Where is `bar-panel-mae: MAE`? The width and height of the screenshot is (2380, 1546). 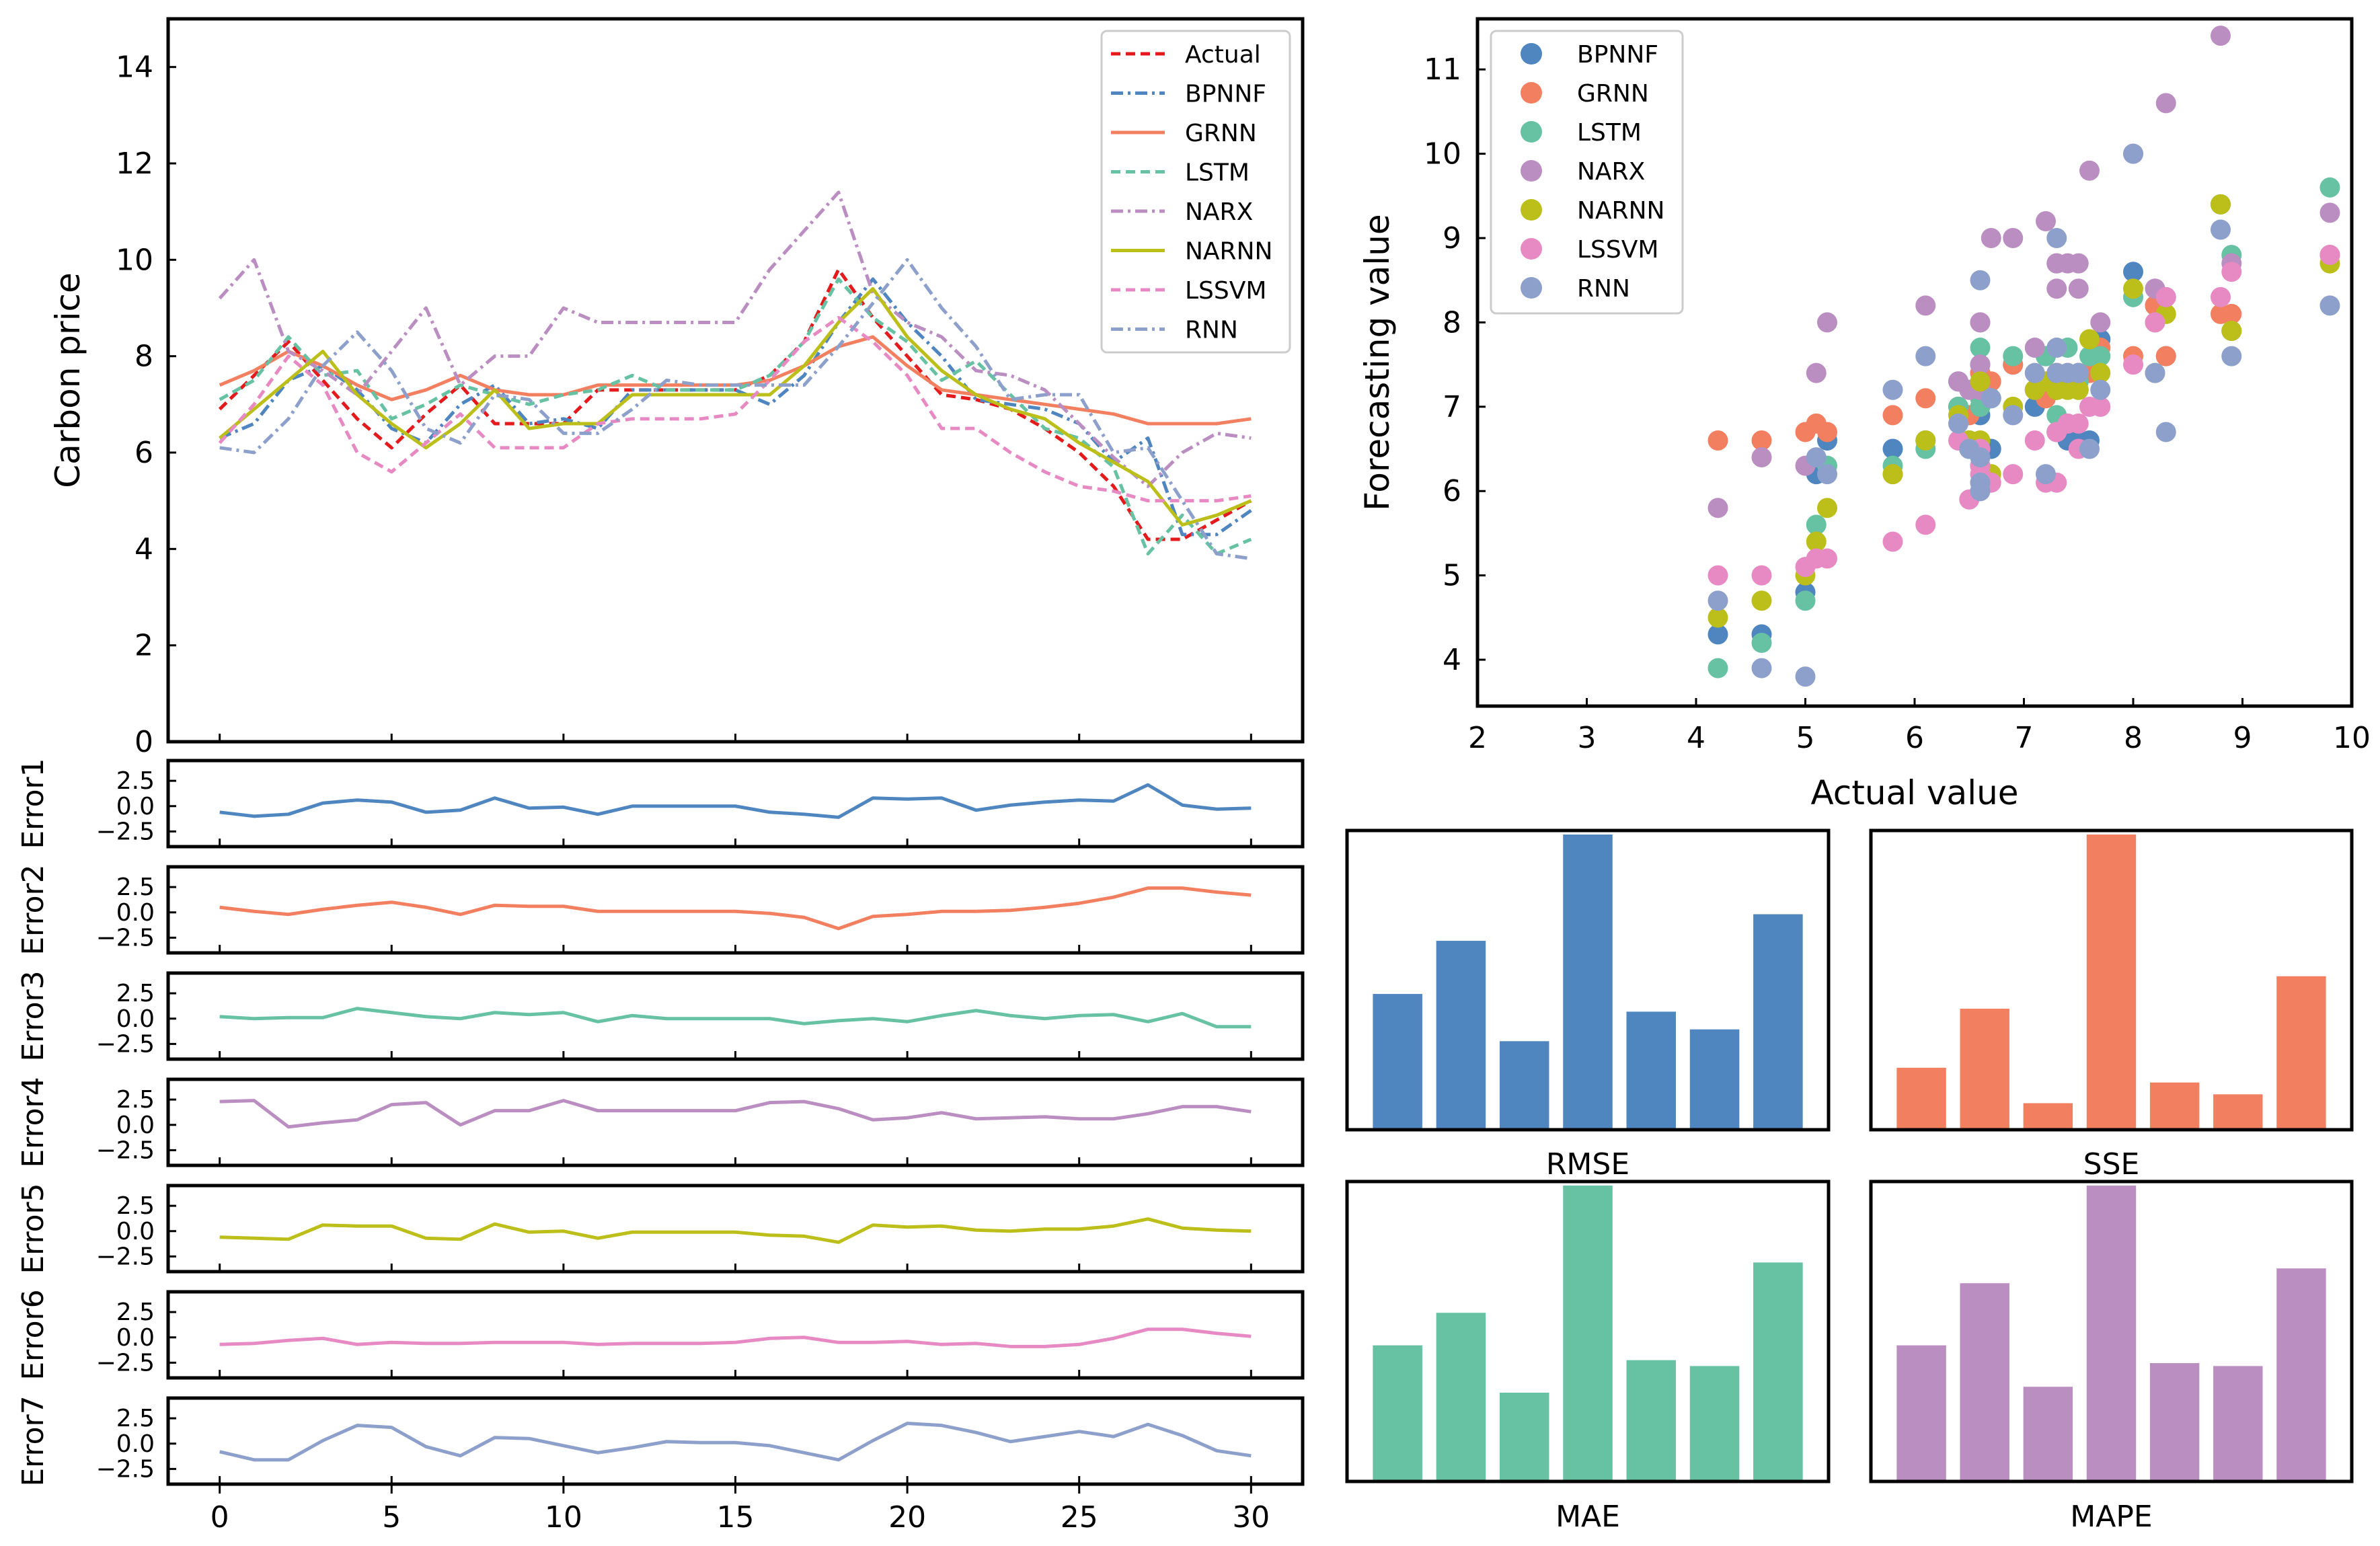
bar-panel-mae: MAE is located at coordinates (1588, 1357).